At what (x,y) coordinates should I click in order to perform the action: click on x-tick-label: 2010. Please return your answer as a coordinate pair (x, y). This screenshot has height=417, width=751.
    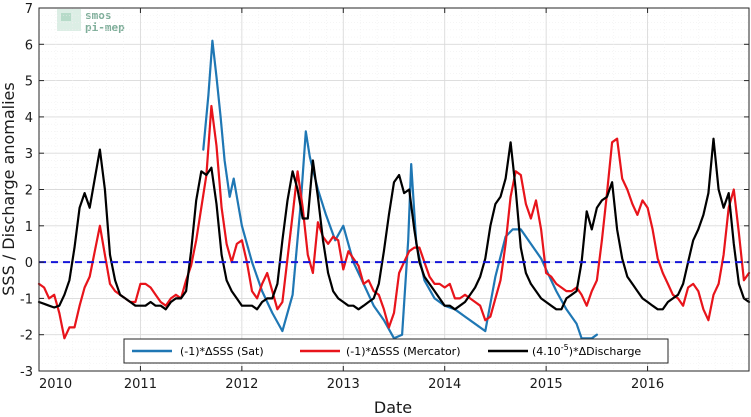
    Looking at the image, I should click on (55, 384).